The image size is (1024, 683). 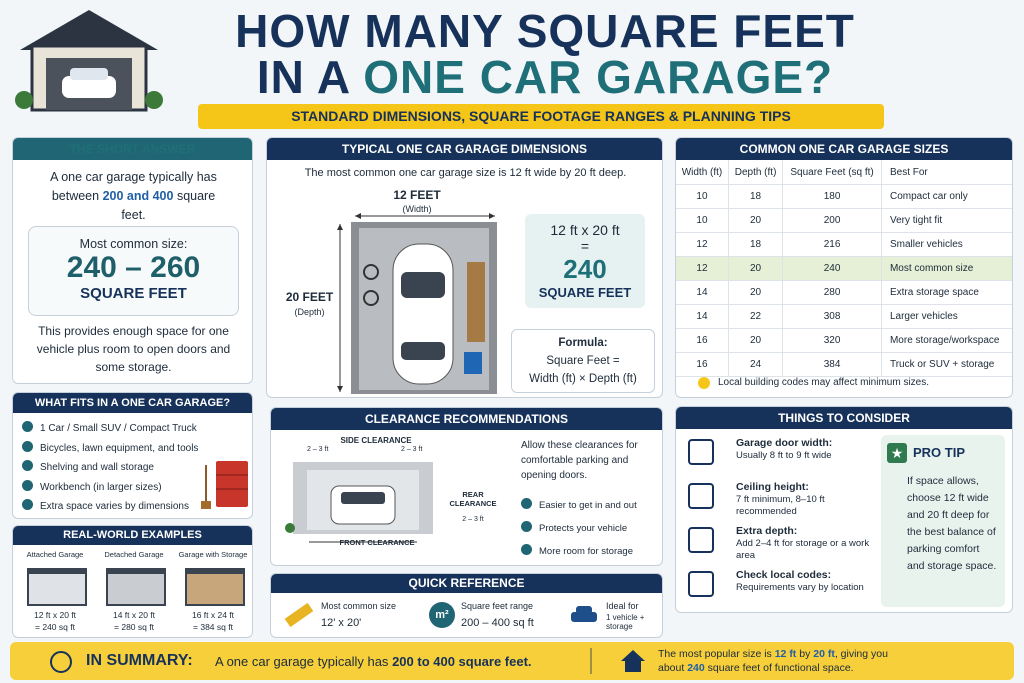 I want to click on column-header: Depth (ft), so click(x=756, y=172).